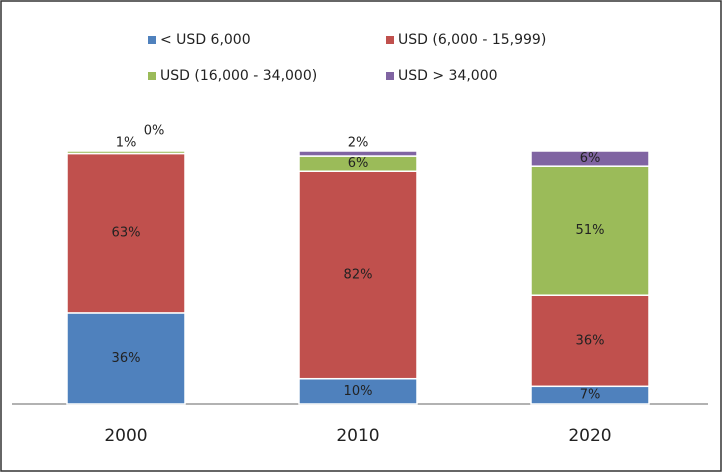 Image resolution: width=722 pixels, height=472 pixels. What do you see at coordinates (154, 131) in the screenshot?
I see `value-label: 0%` at bounding box center [154, 131].